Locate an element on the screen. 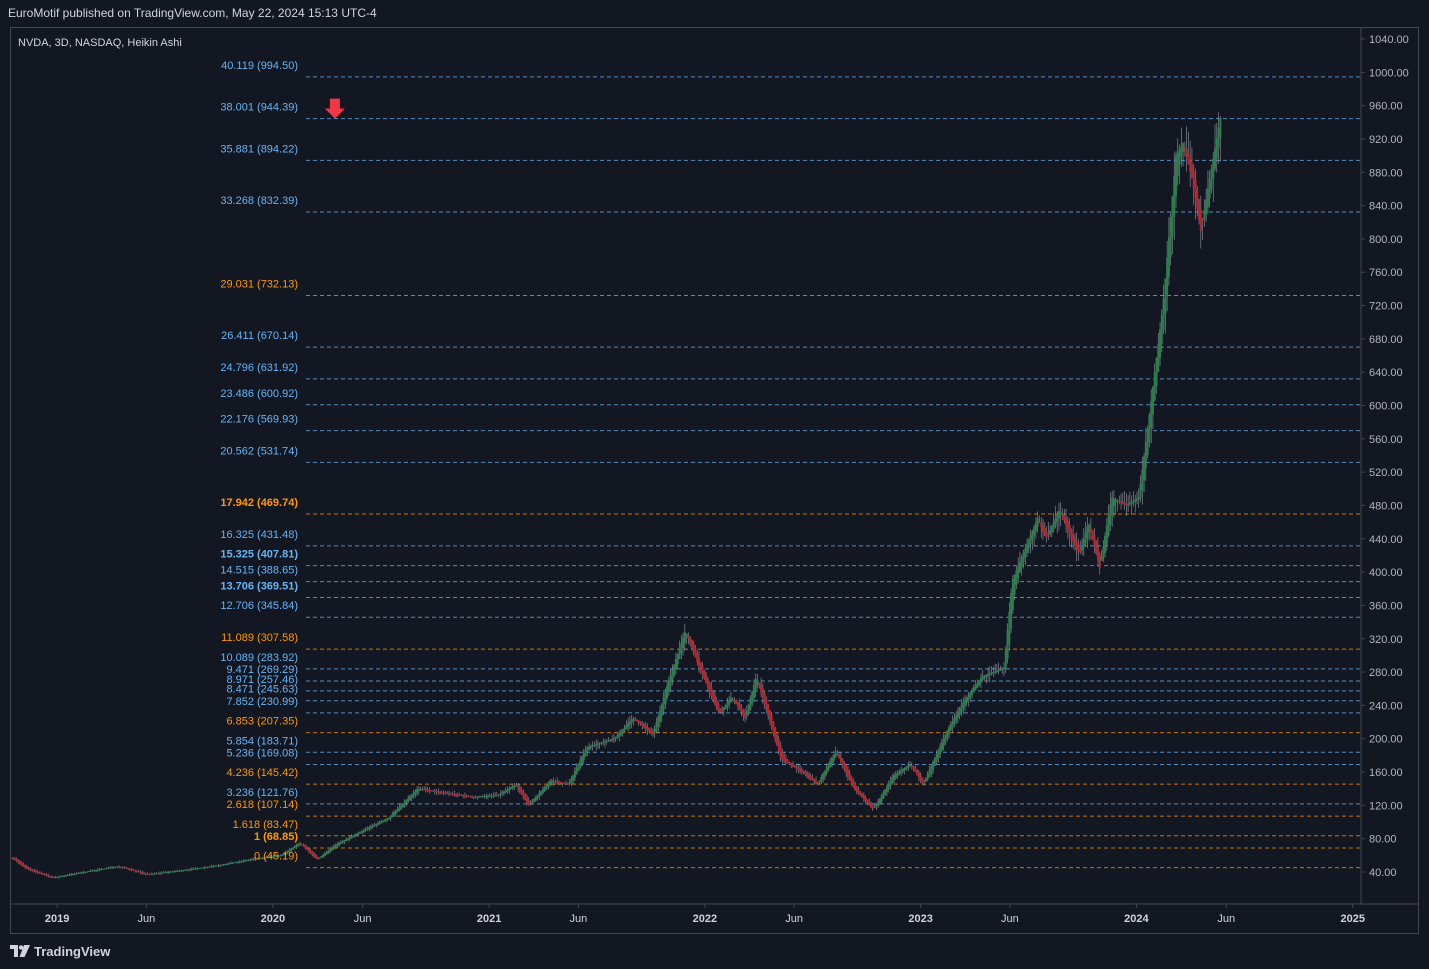 This screenshot has width=1429, height=969. fib-level-label: 40.119 (994.50) is located at coordinates (259, 66).